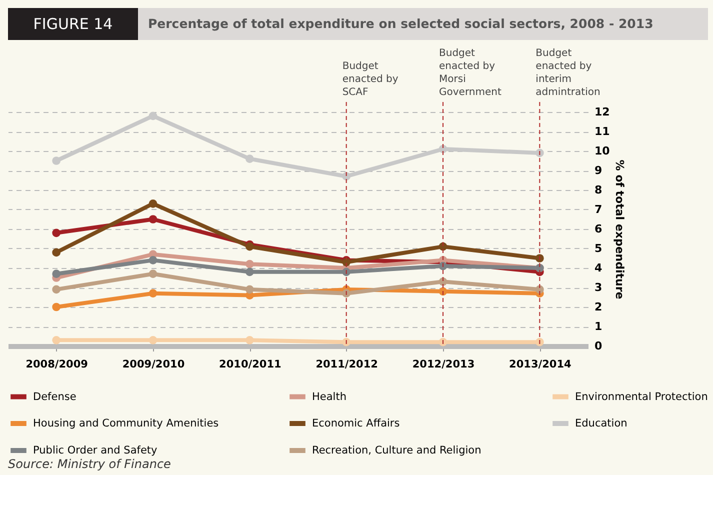  What do you see at coordinates (89, 464) in the screenshot?
I see `source-note: Source: Ministry of Finance` at bounding box center [89, 464].